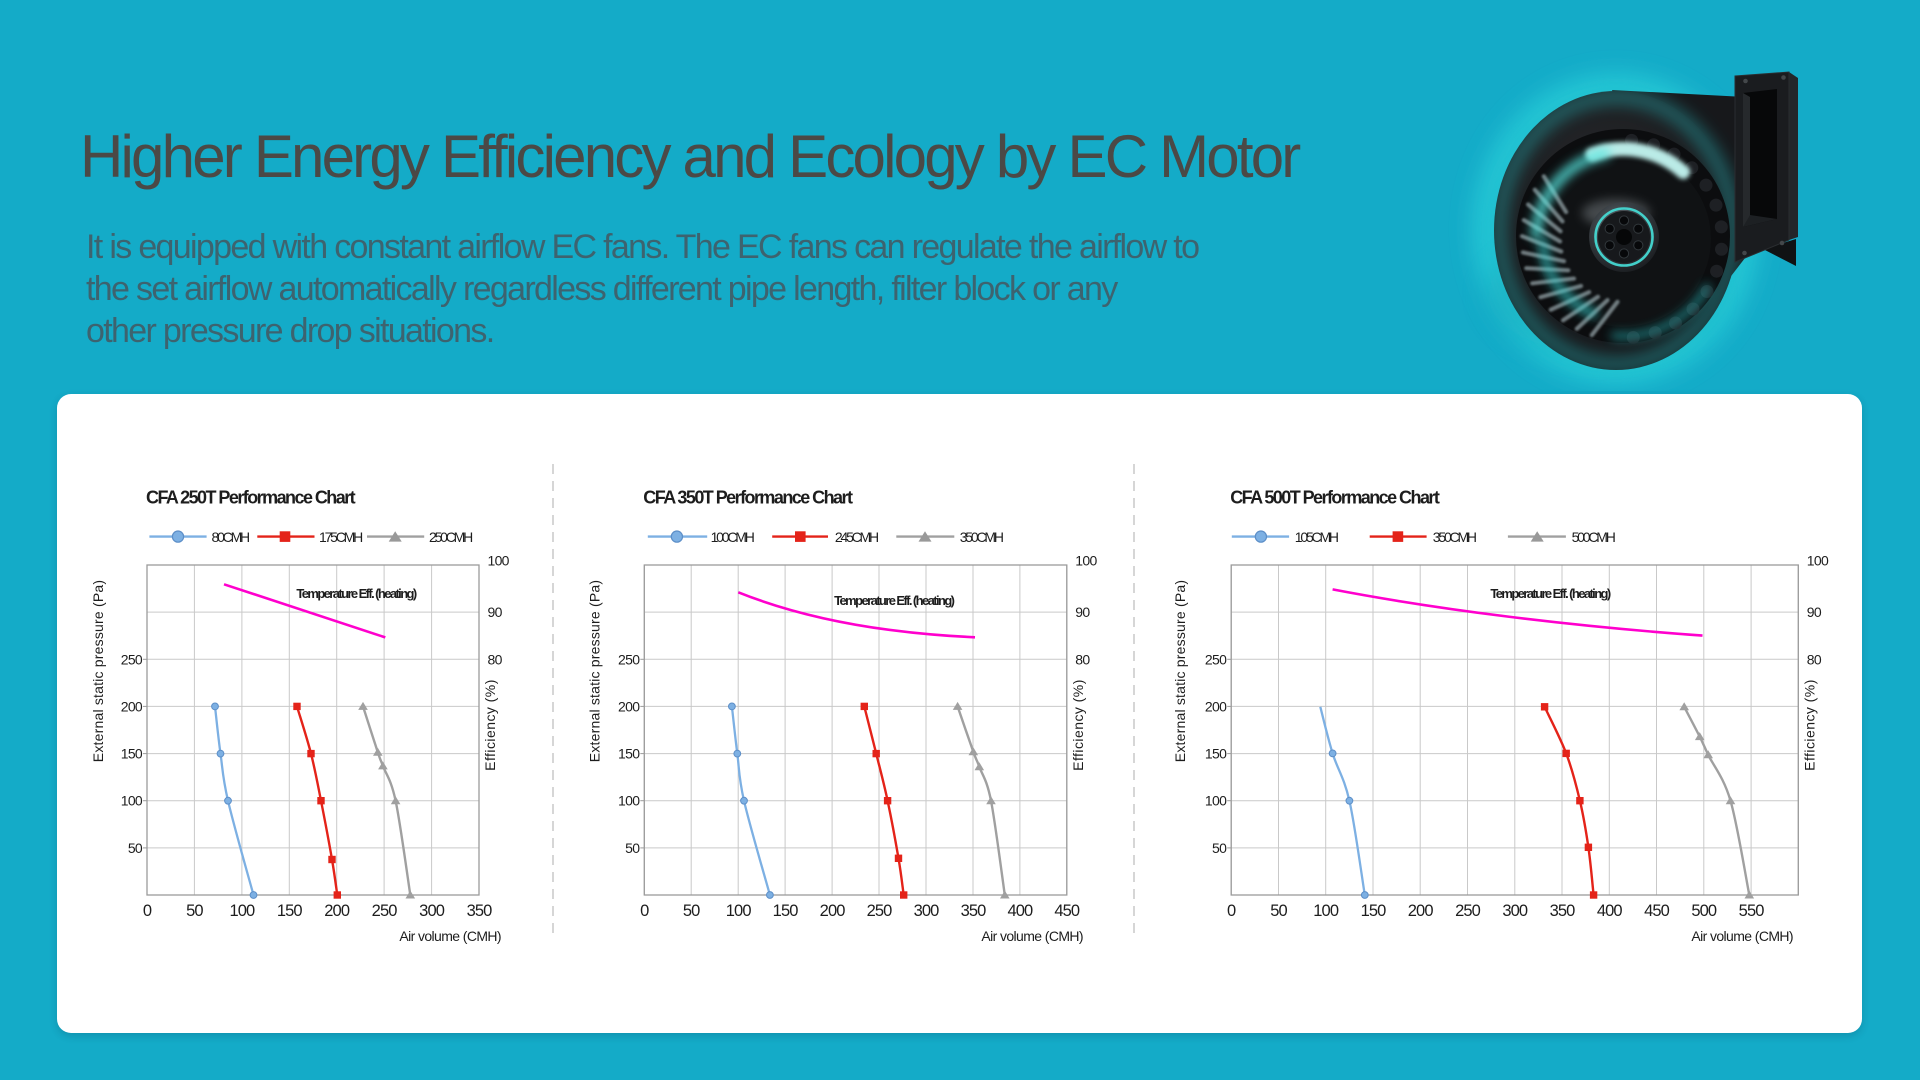 The image size is (1920, 1080). I want to click on svg-text: CFA 250T Performance Chart, so click(251, 498).